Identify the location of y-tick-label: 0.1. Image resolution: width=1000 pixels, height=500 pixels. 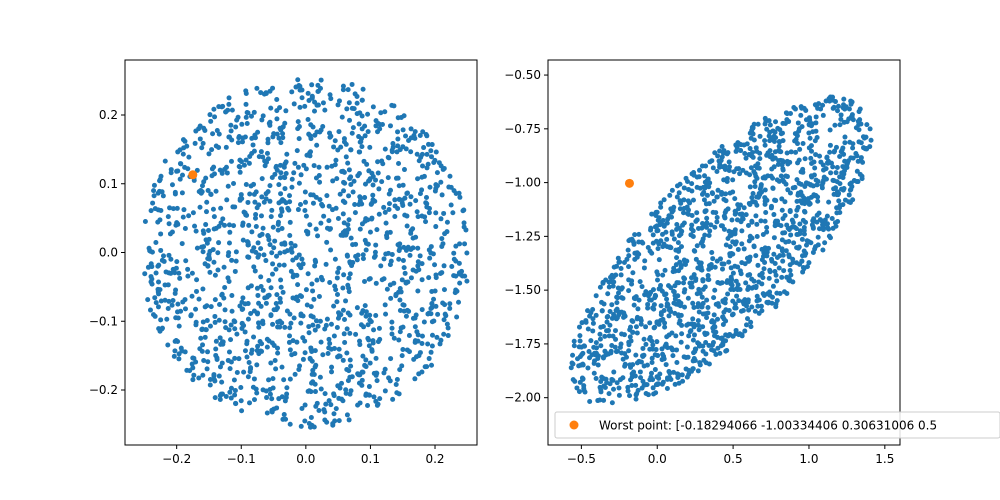
(108, 184).